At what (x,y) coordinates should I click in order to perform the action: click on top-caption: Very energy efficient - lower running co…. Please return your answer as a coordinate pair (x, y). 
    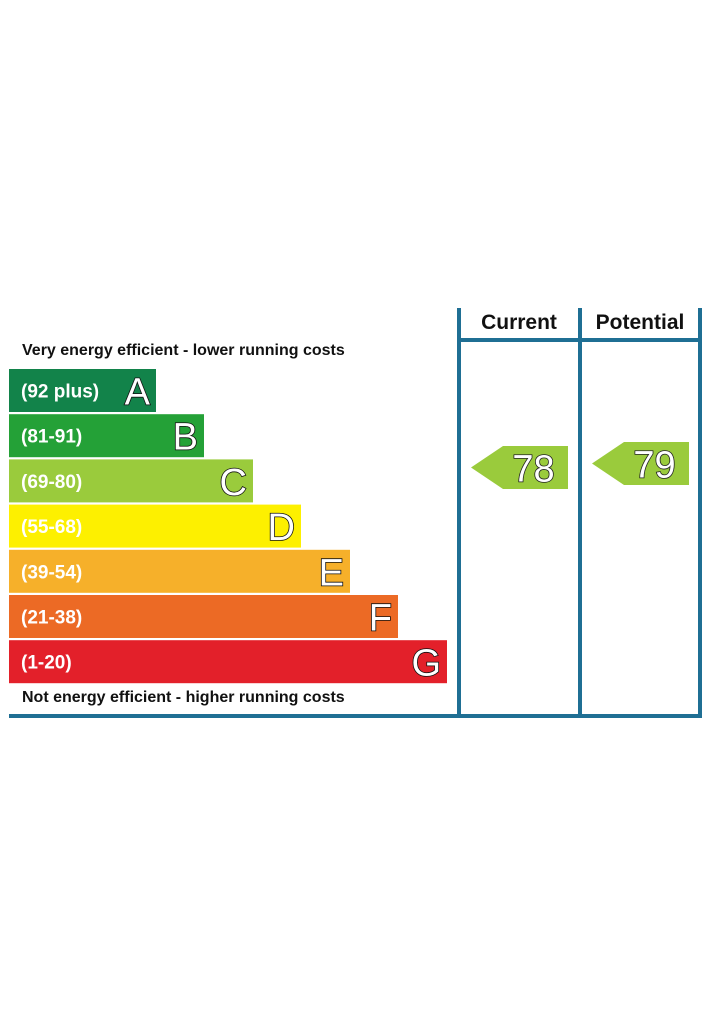
    Looking at the image, I should click on (183, 350).